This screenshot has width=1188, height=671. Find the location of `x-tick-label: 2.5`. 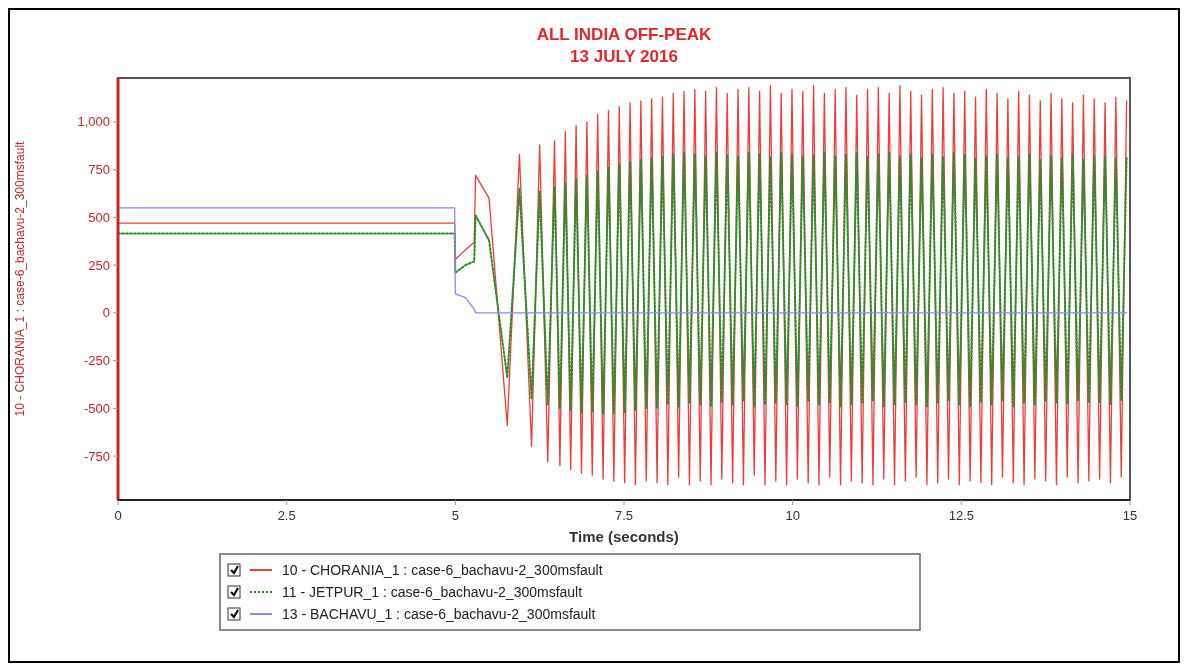

x-tick-label: 2.5 is located at coordinates (286, 515).